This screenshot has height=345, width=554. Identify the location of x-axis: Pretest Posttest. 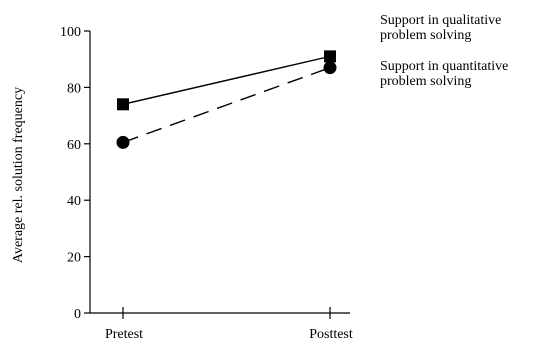
(221, 324).